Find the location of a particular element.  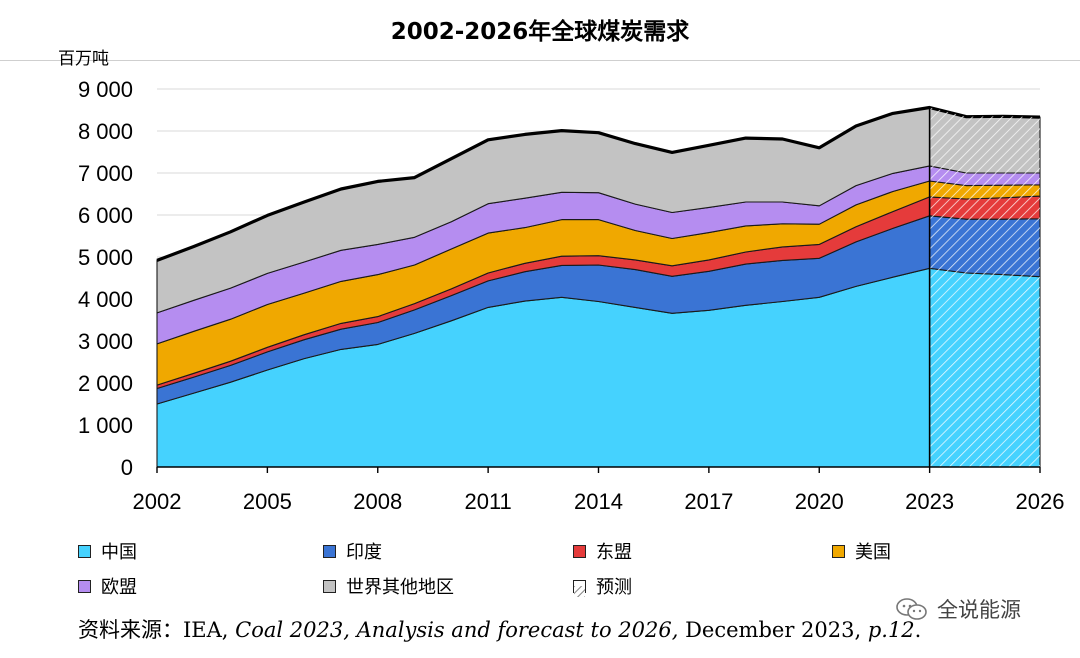

legend-label: 中国 is located at coordinates (119, 552).